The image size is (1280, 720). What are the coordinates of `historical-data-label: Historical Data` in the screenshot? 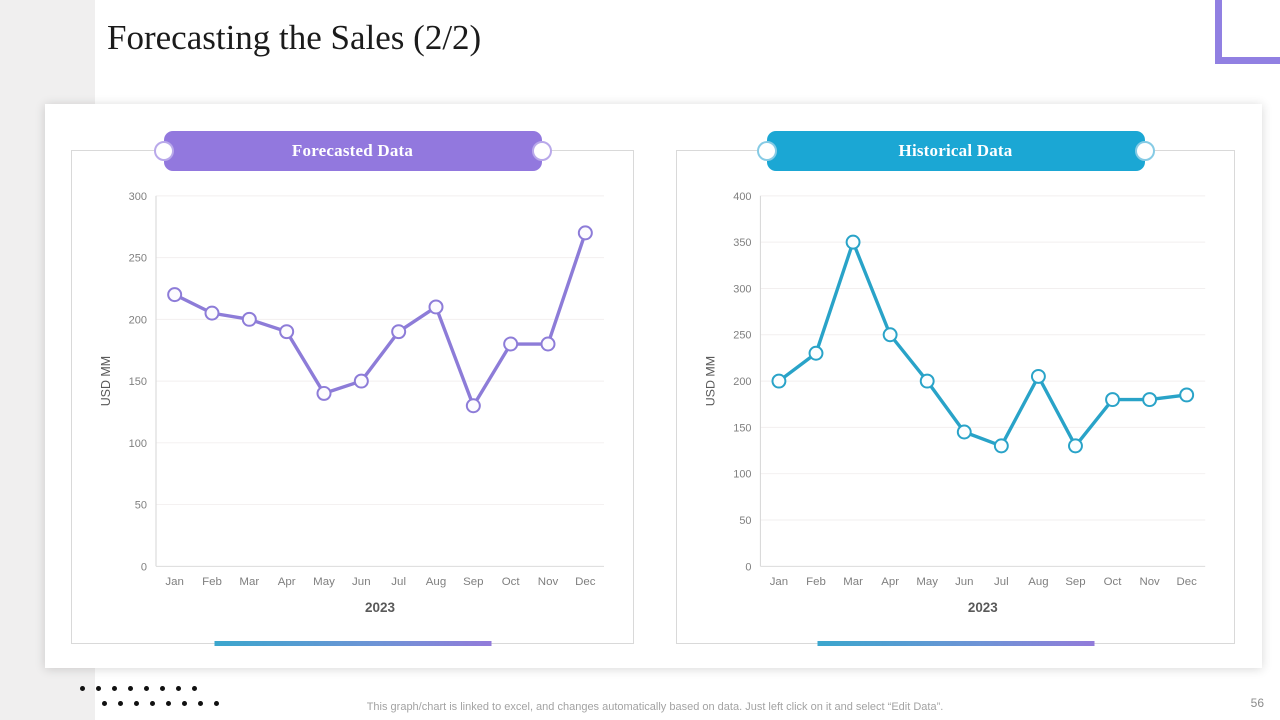 It's located at (955, 150).